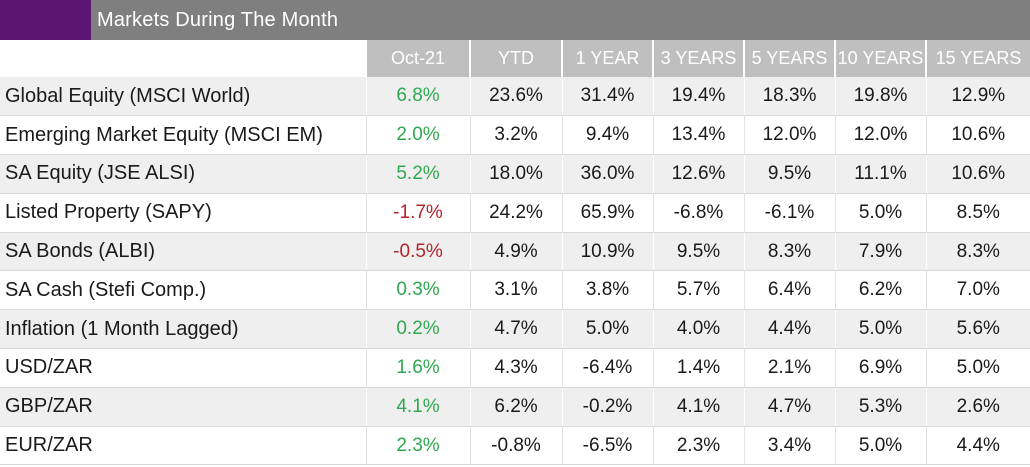 The height and width of the screenshot is (467, 1030). I want to click on column-header: 10 YEARS, so click(880, 58).